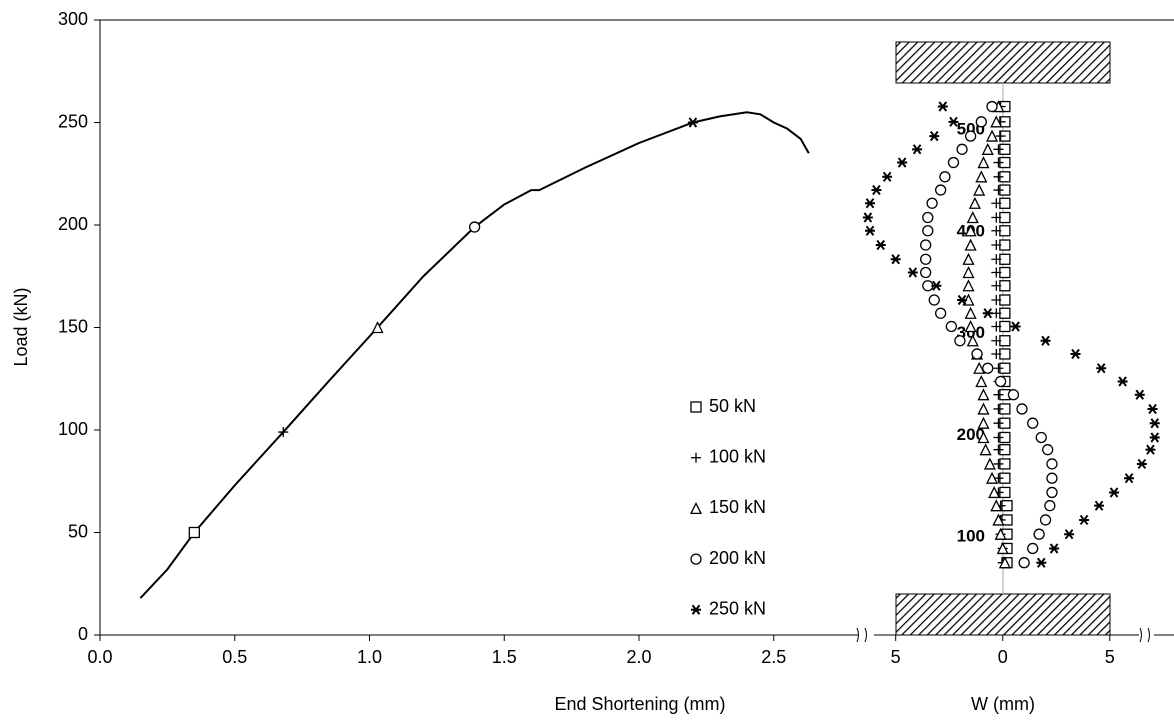 The height and width of the screenshot is (722, 1174). What do you see at coordinates (639, 704) in the screenshot?
I see `x-axis-title: End Shortening (mm)` at bounding box center [639, 704].